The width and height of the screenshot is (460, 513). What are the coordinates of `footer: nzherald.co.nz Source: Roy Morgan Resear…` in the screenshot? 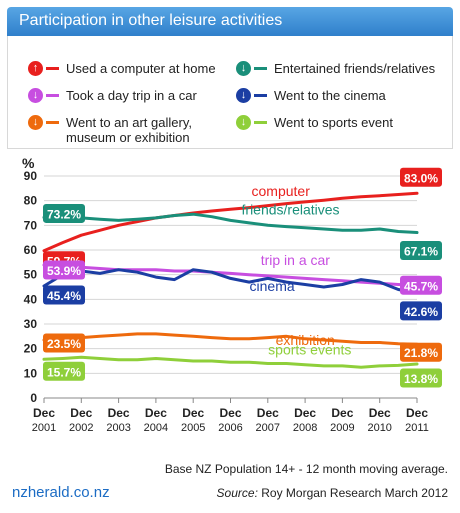 It's located at (230, 495).